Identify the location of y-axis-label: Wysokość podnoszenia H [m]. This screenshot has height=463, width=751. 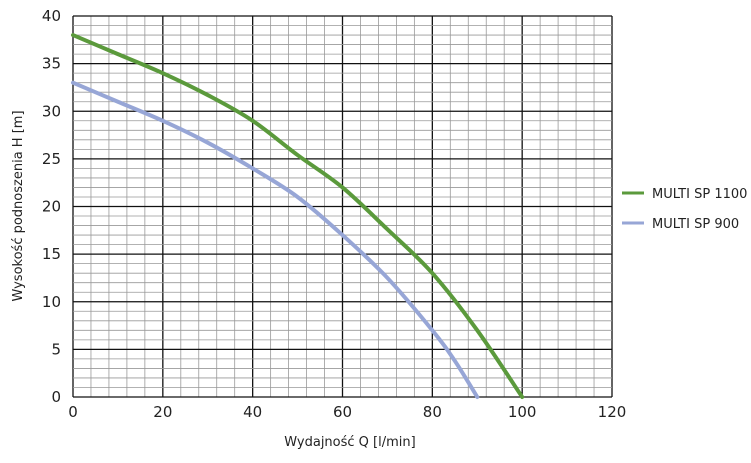
(18, 205).